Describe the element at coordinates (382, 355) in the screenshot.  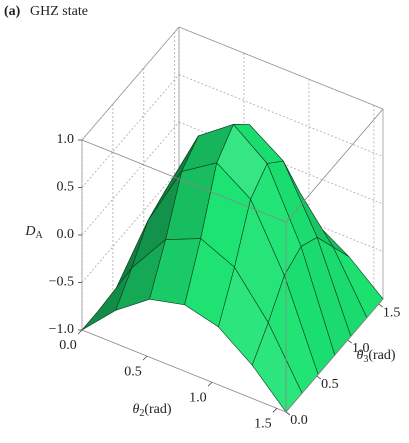
I see `y-axis-label-unit: (rad)` at that location.